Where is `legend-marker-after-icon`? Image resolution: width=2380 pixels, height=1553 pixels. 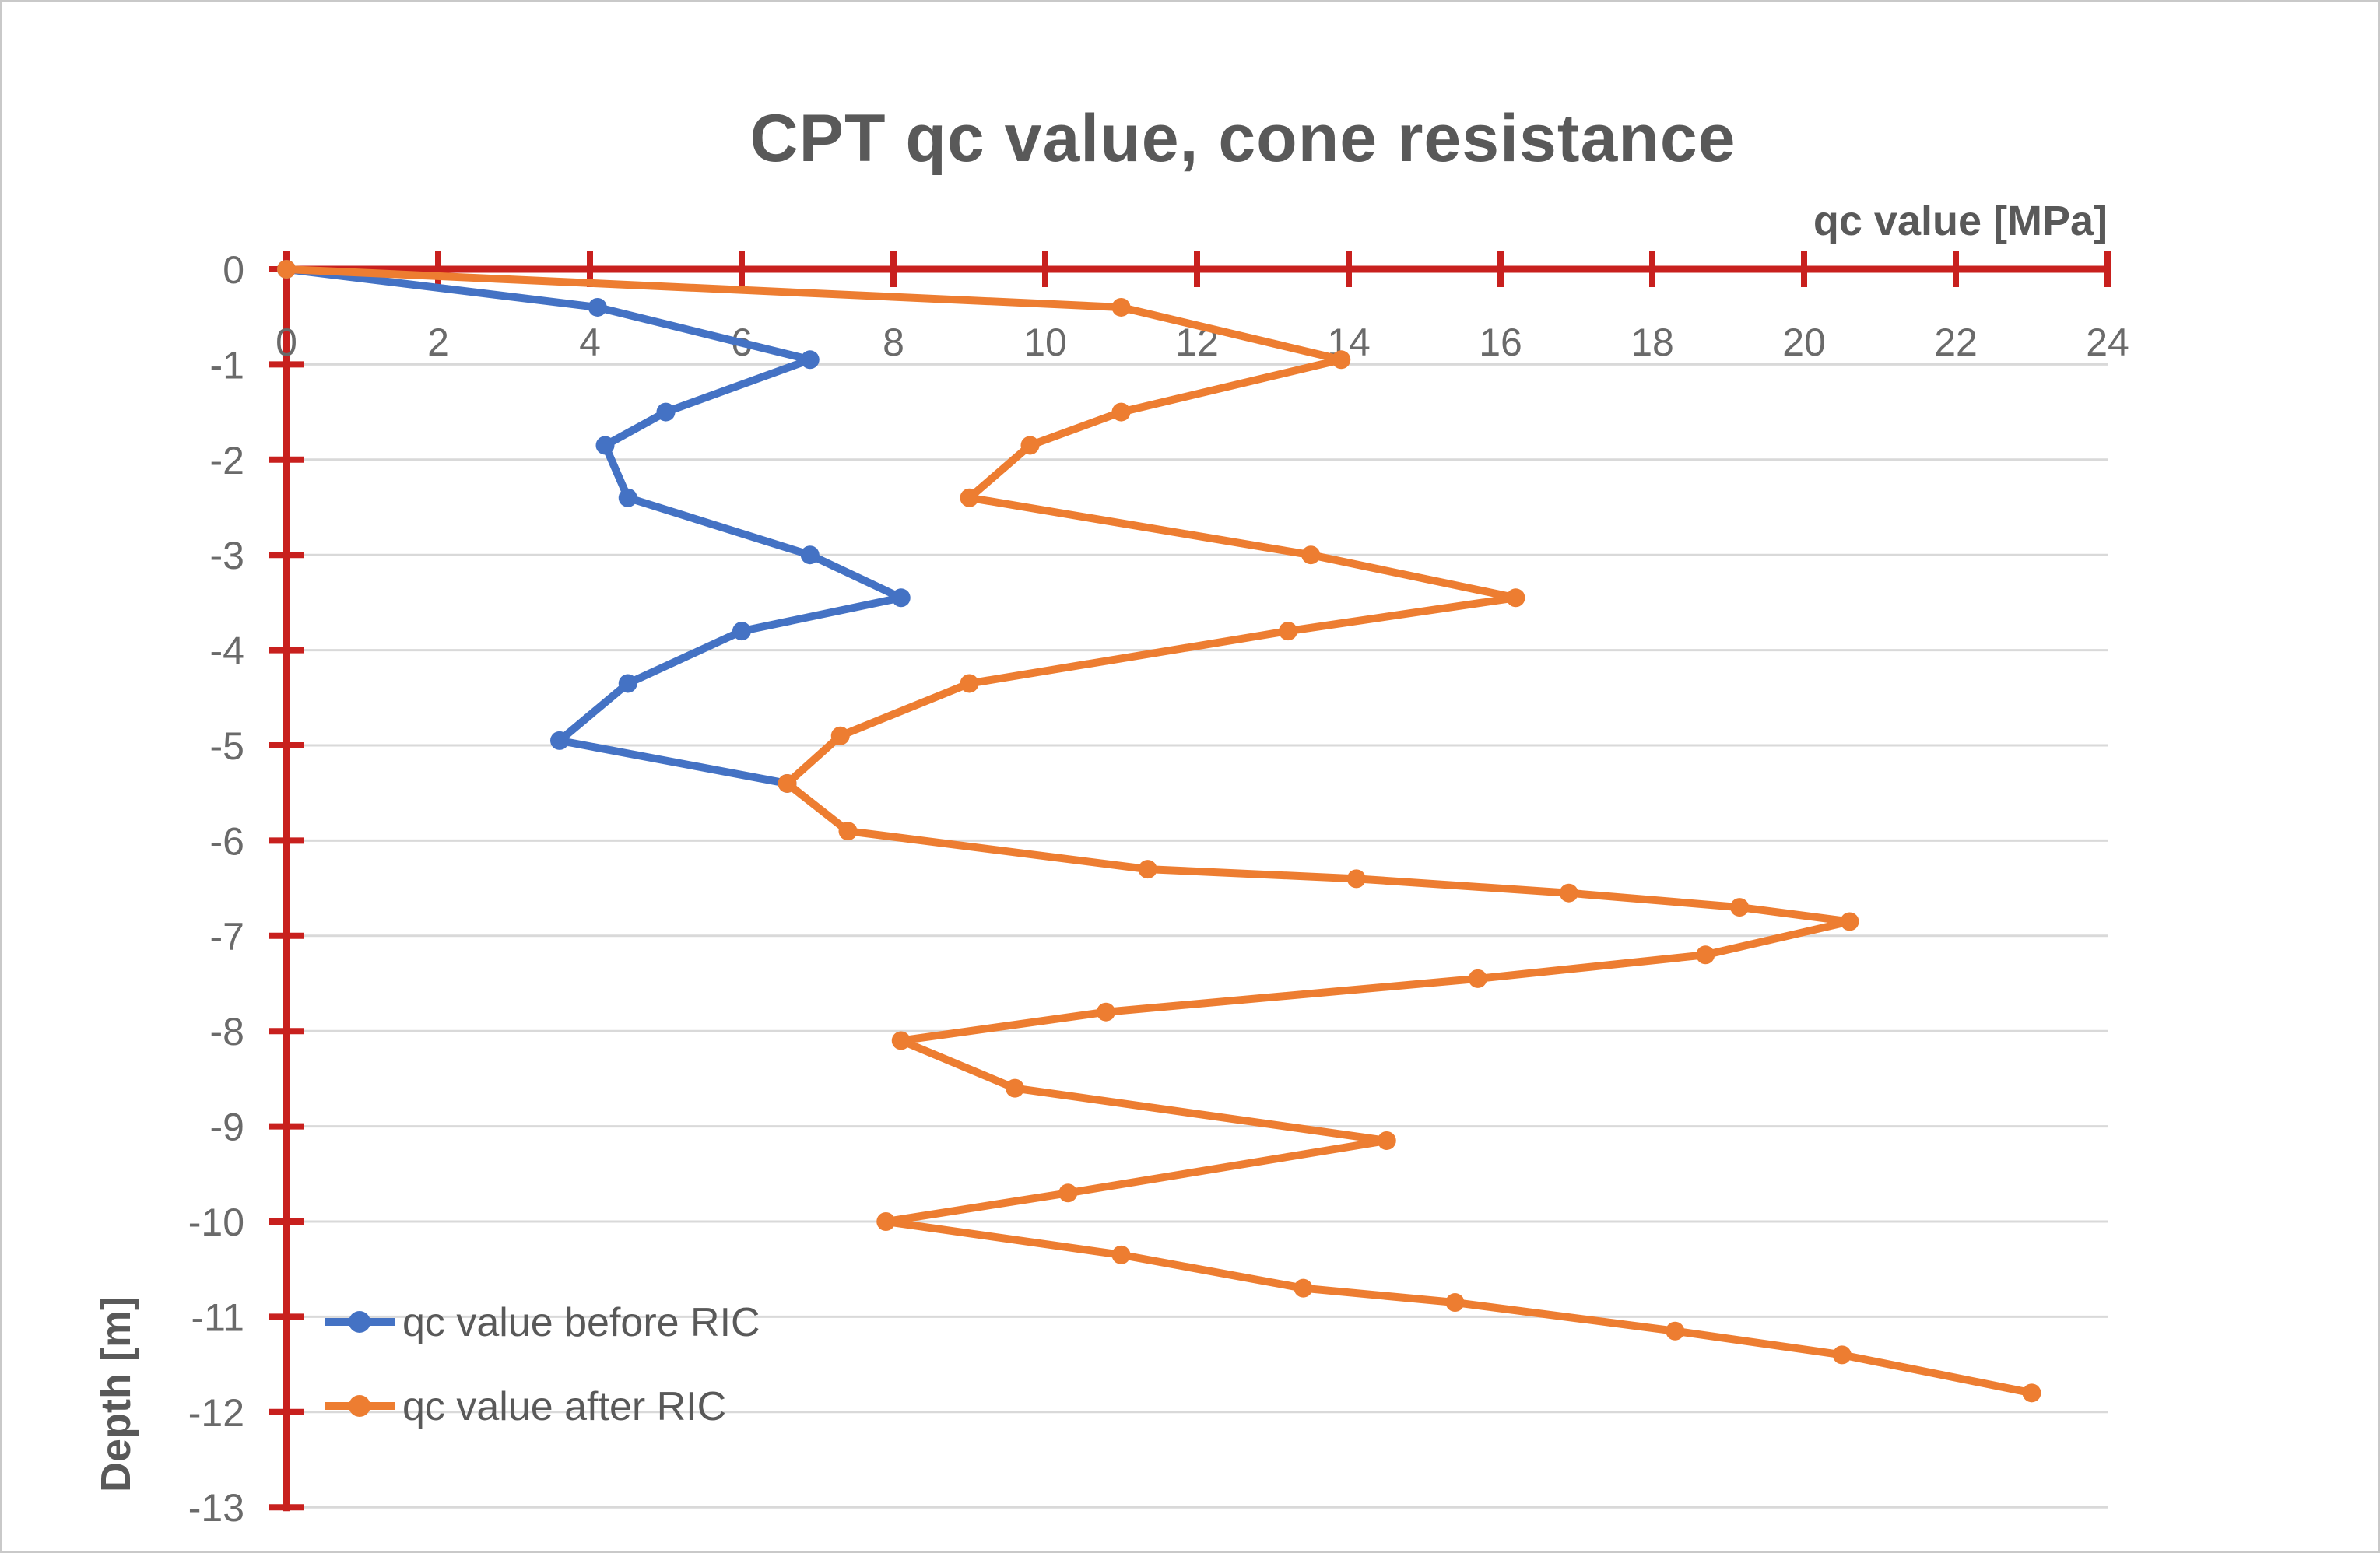 legend-marker-after-icon is located at coordinates (360, 1406).